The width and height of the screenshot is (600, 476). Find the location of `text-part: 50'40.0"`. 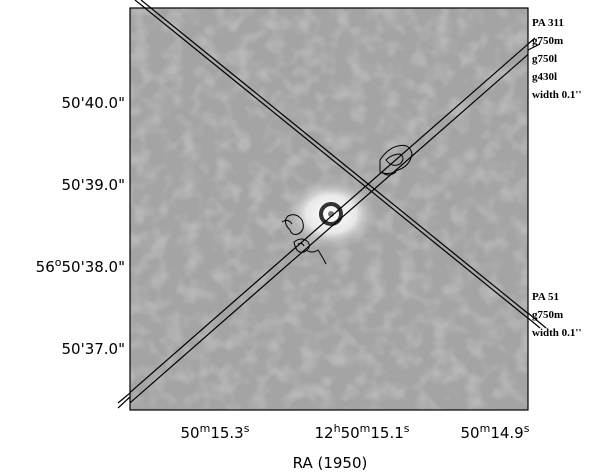

text-part: 50'40.0" is located at coordinates (93, 103).